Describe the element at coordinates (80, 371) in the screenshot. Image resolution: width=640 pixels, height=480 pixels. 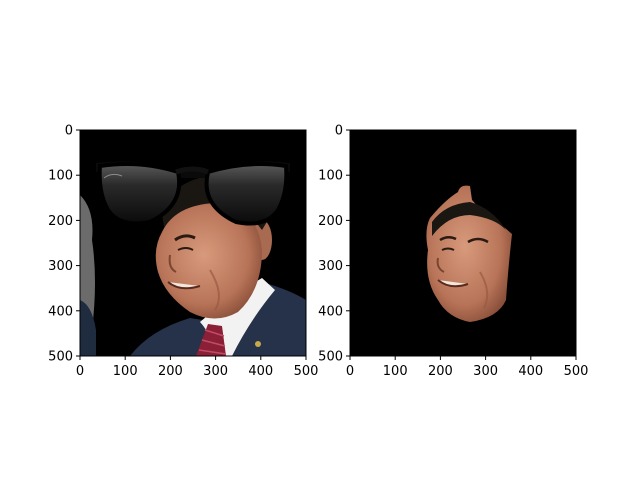
I see `left-xtick-label-0: 0` at that location.